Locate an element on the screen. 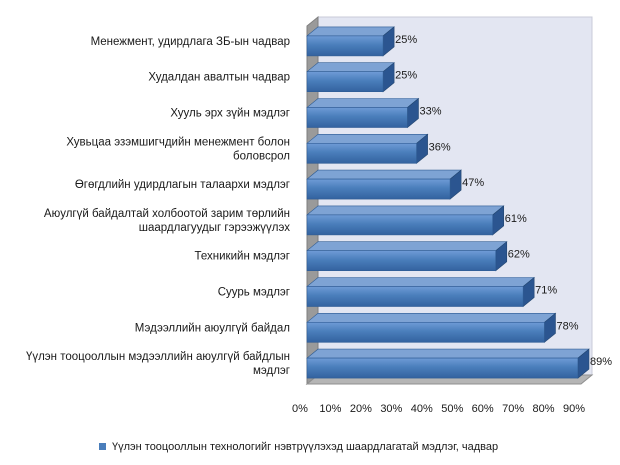  data-label: 71% is located at coordinates (546, 291).